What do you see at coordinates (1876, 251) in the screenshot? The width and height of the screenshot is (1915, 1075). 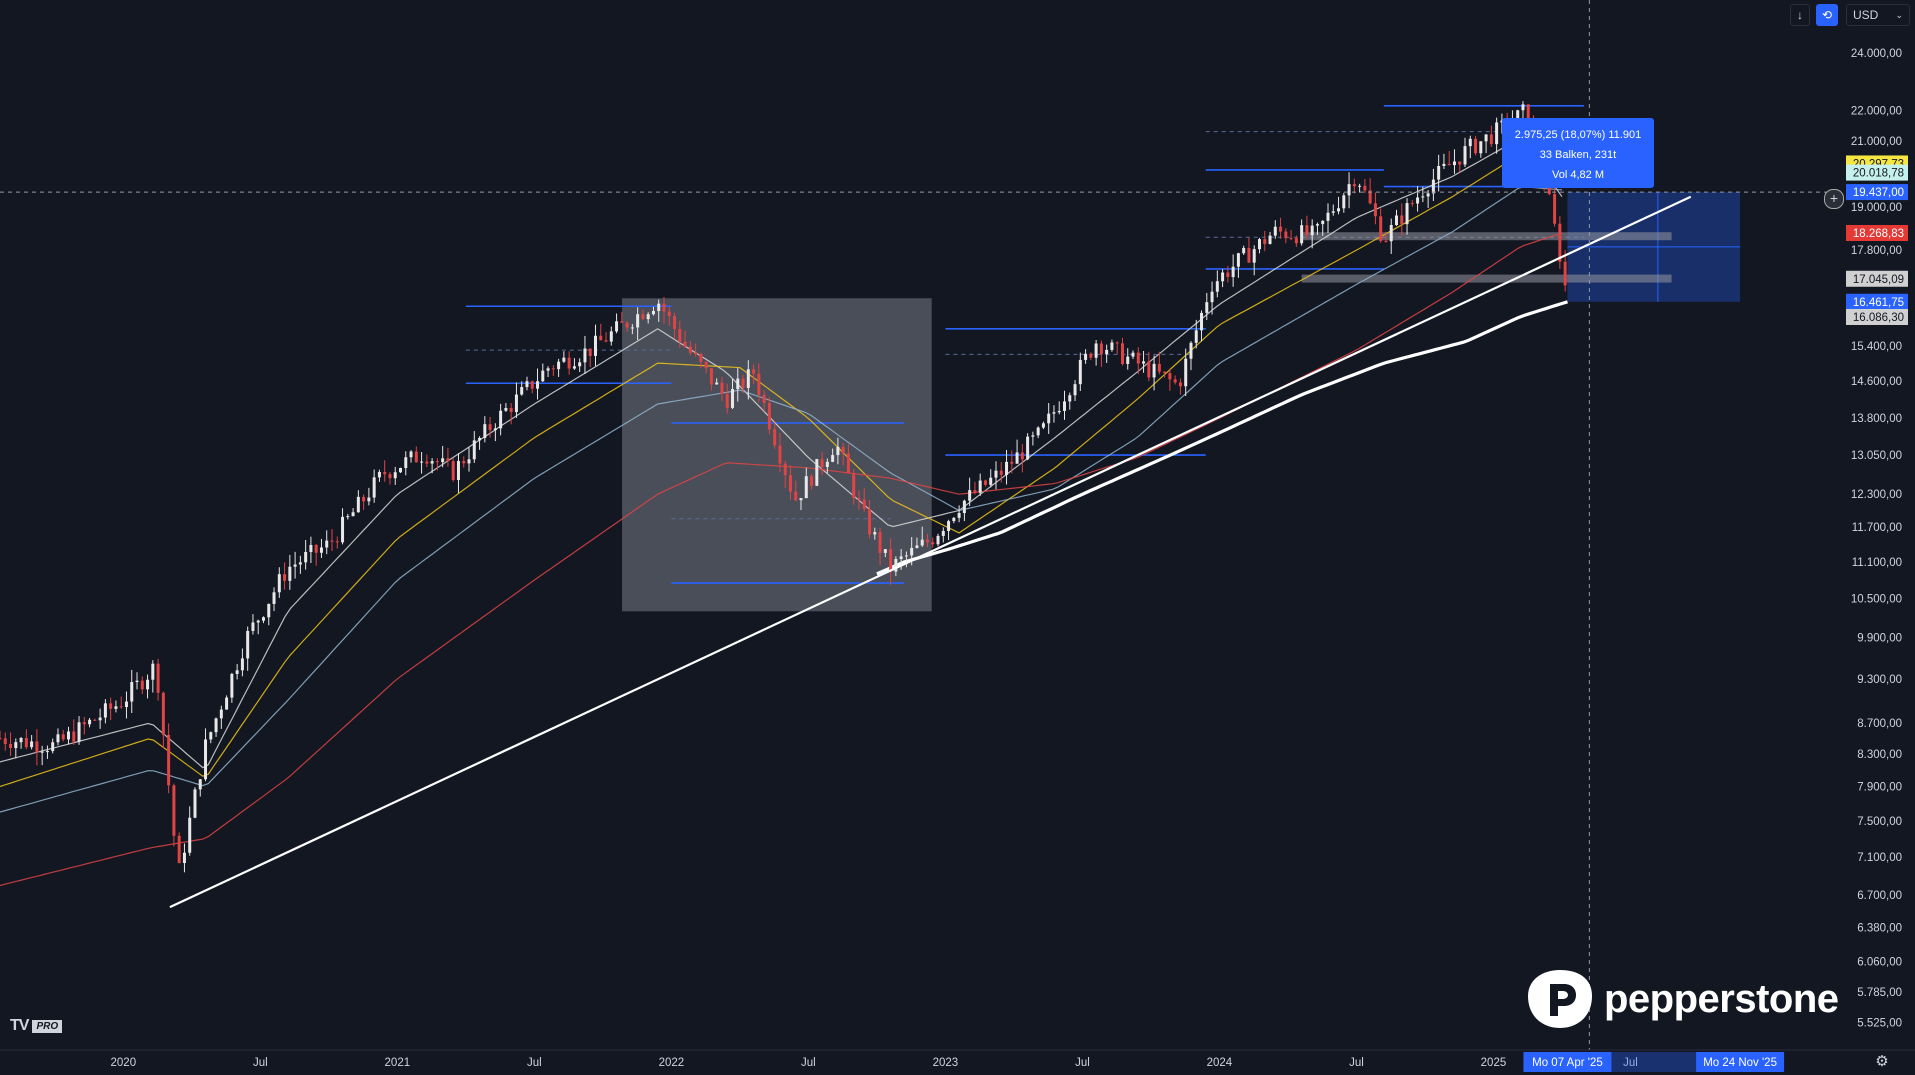 I see `y-tick-label: 17.800,00` at bounding box center [1876, 251].